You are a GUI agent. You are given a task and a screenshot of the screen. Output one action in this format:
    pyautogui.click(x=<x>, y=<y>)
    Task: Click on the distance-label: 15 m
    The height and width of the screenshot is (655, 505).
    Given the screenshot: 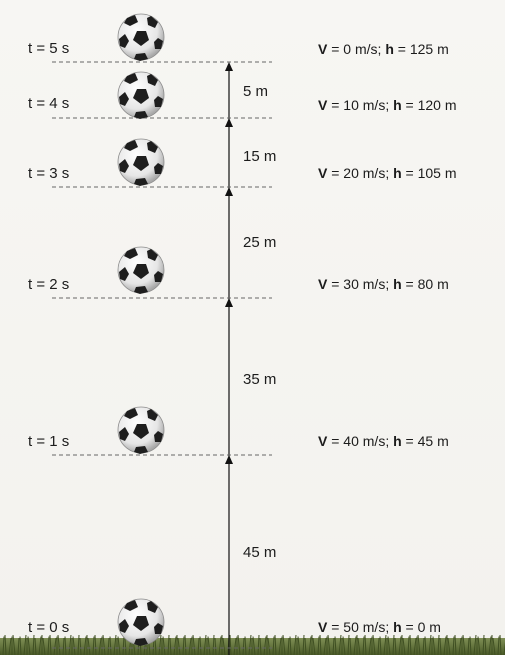 What is the action you would take?
    pyautogui.click(x=259, y=156)
    